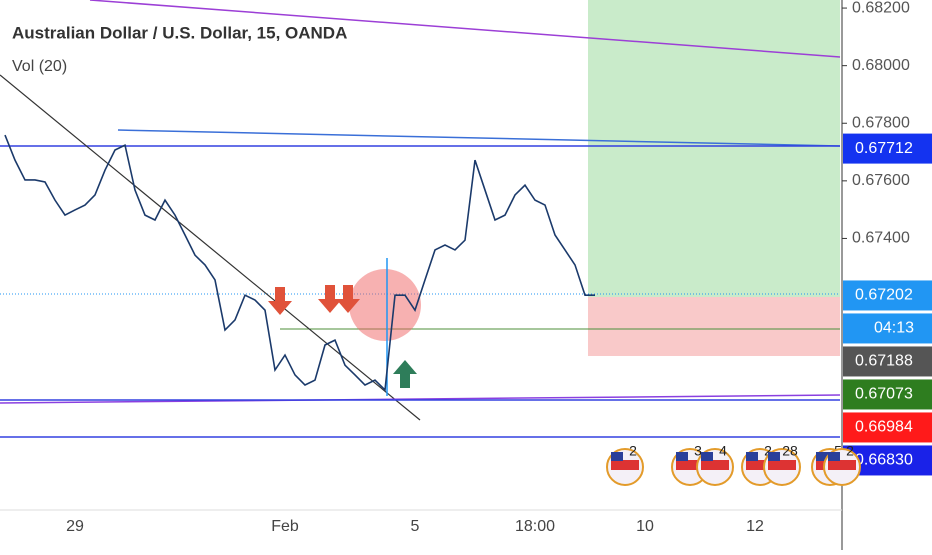  What do you see at coordinates (884, 295) in the screenshot?
I see `price-tag-label: 0.67202` at bounding box center [884, 295].